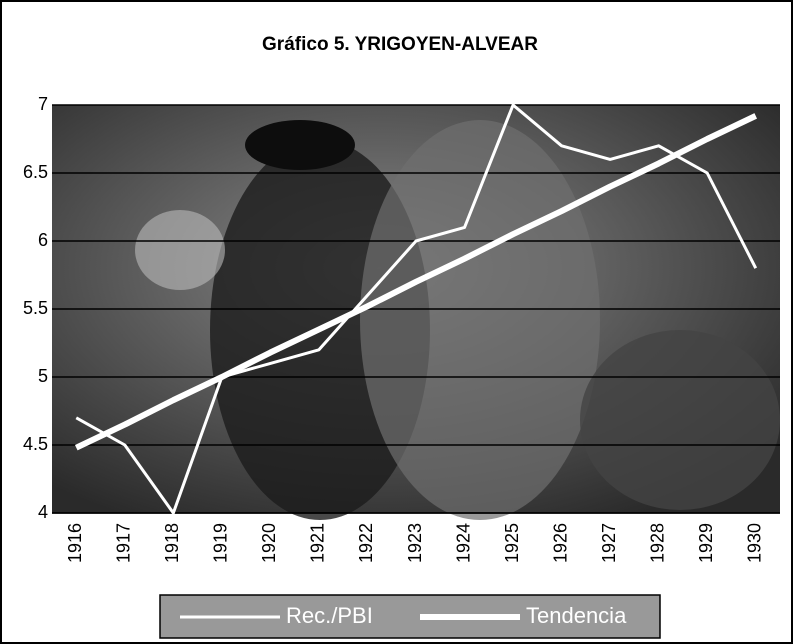 The height and width of the screenshot is (644, 793). Describe the element at coordinates (35, 172) in the screenshot. I see `y-tick-label: 6.5` at that location.